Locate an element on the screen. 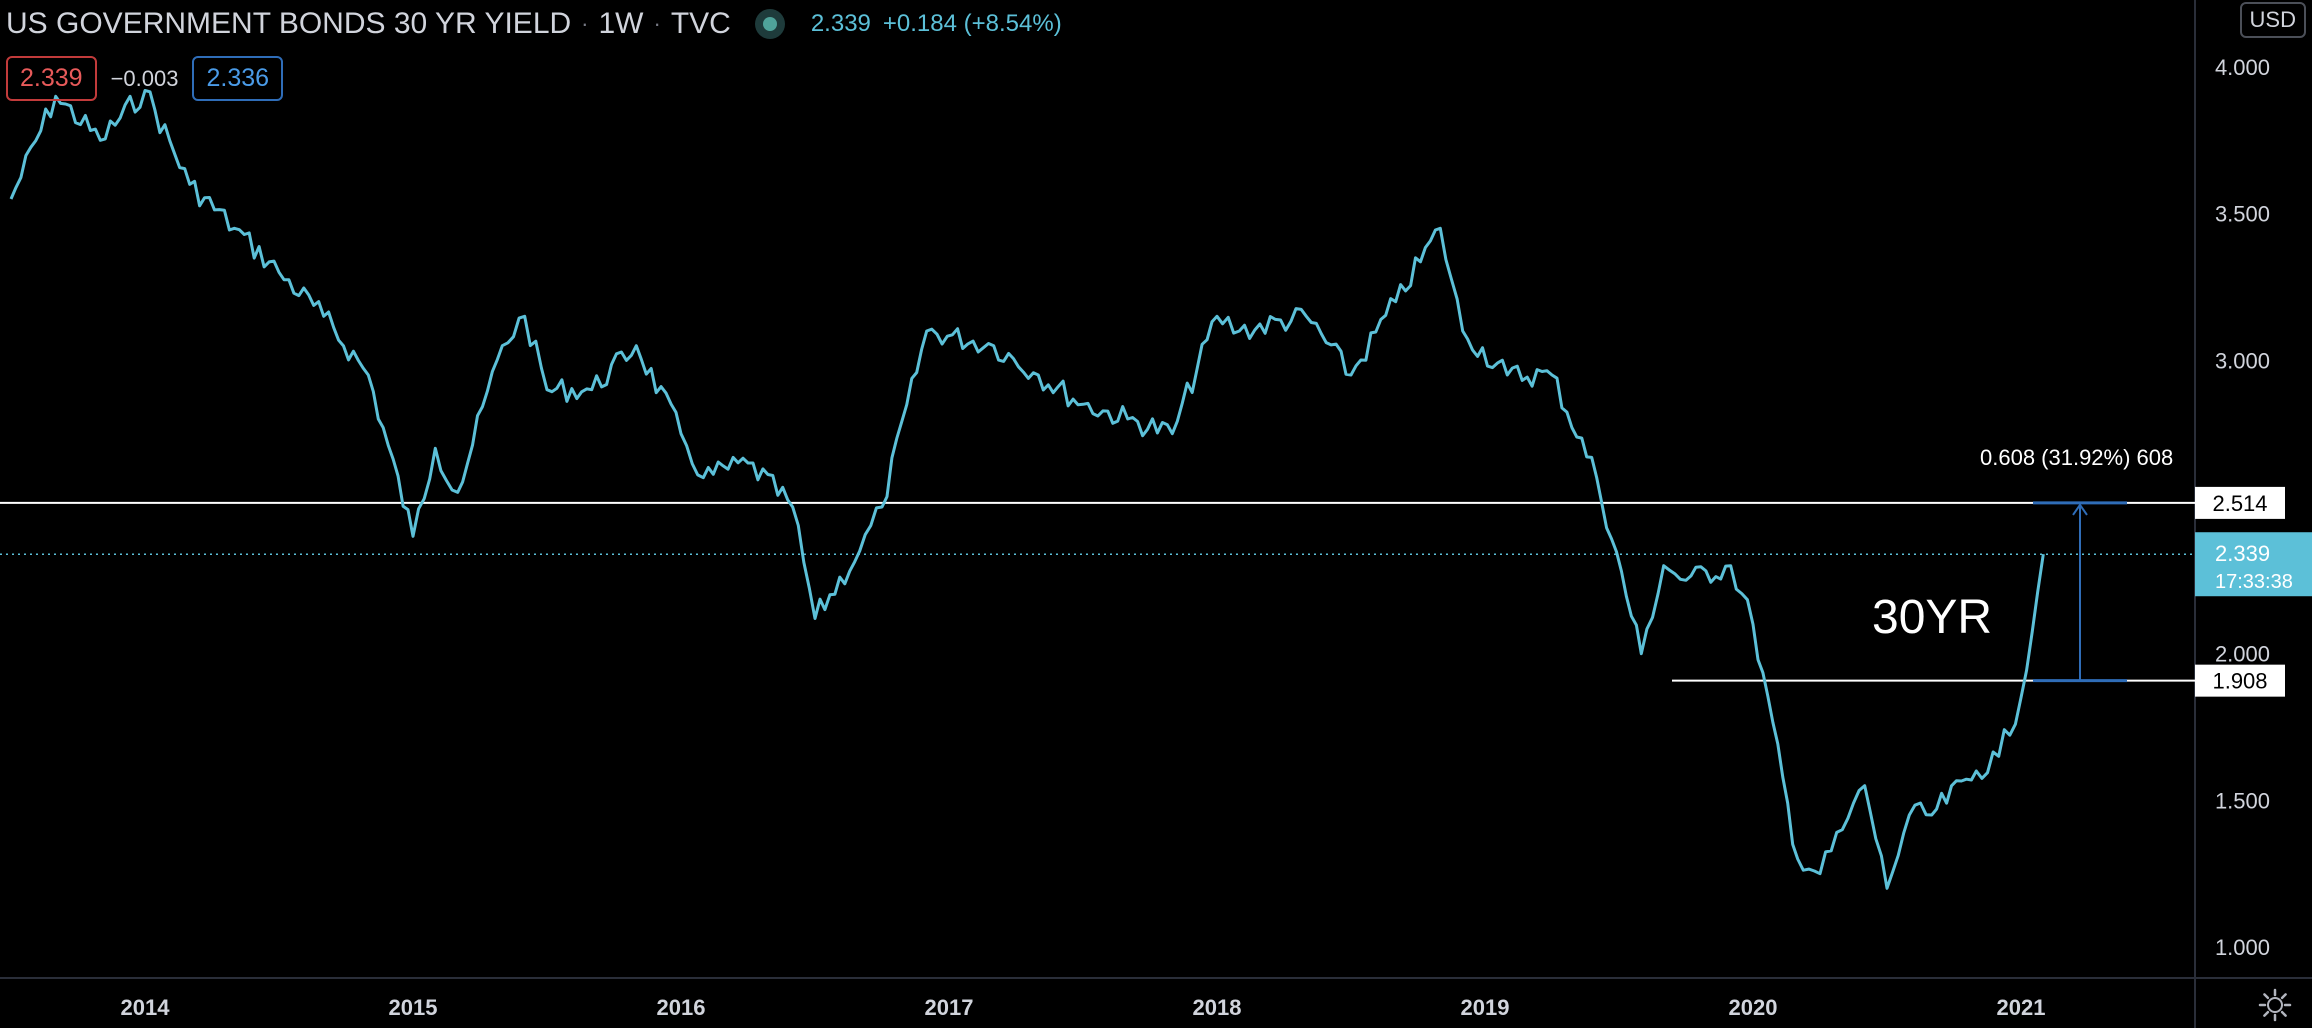 This screenshot has height=1028, width=2312. x-tick-label: 2020 is located at coordinates (1753, 1007).